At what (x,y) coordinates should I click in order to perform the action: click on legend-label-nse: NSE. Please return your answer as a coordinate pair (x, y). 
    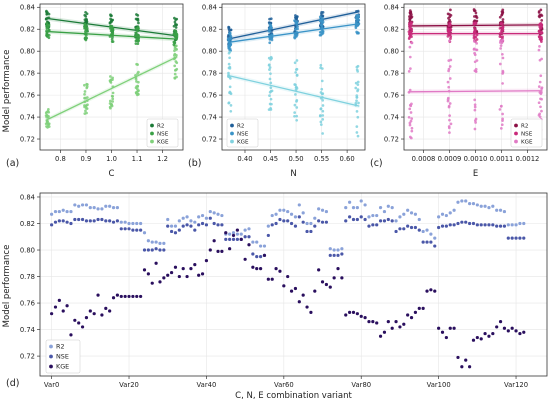
    Looking at the image, I should click on (243, 135).